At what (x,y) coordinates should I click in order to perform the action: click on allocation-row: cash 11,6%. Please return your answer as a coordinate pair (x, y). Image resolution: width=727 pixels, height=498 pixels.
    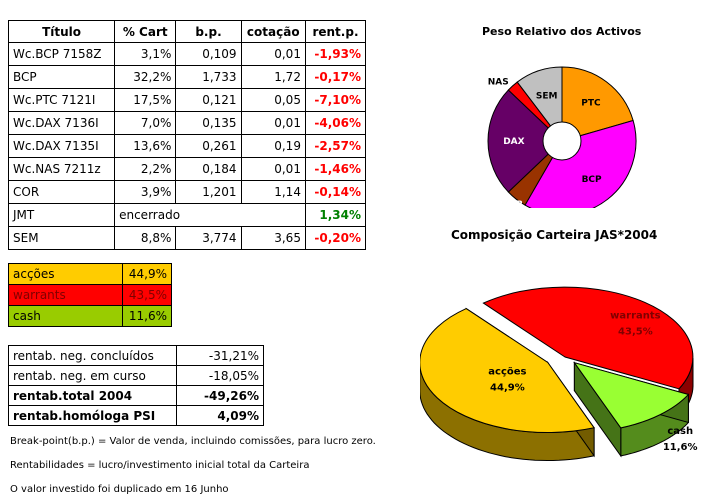
    Looking at the image, I should click on (89, 316).